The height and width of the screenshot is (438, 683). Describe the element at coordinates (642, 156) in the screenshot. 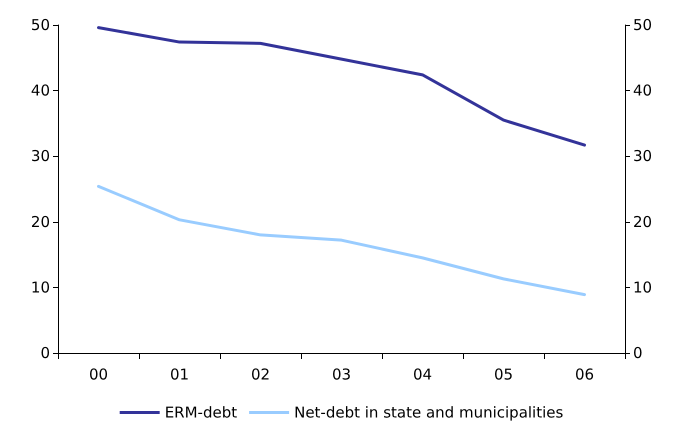

I see `y2-tick-label: 30` at that location.